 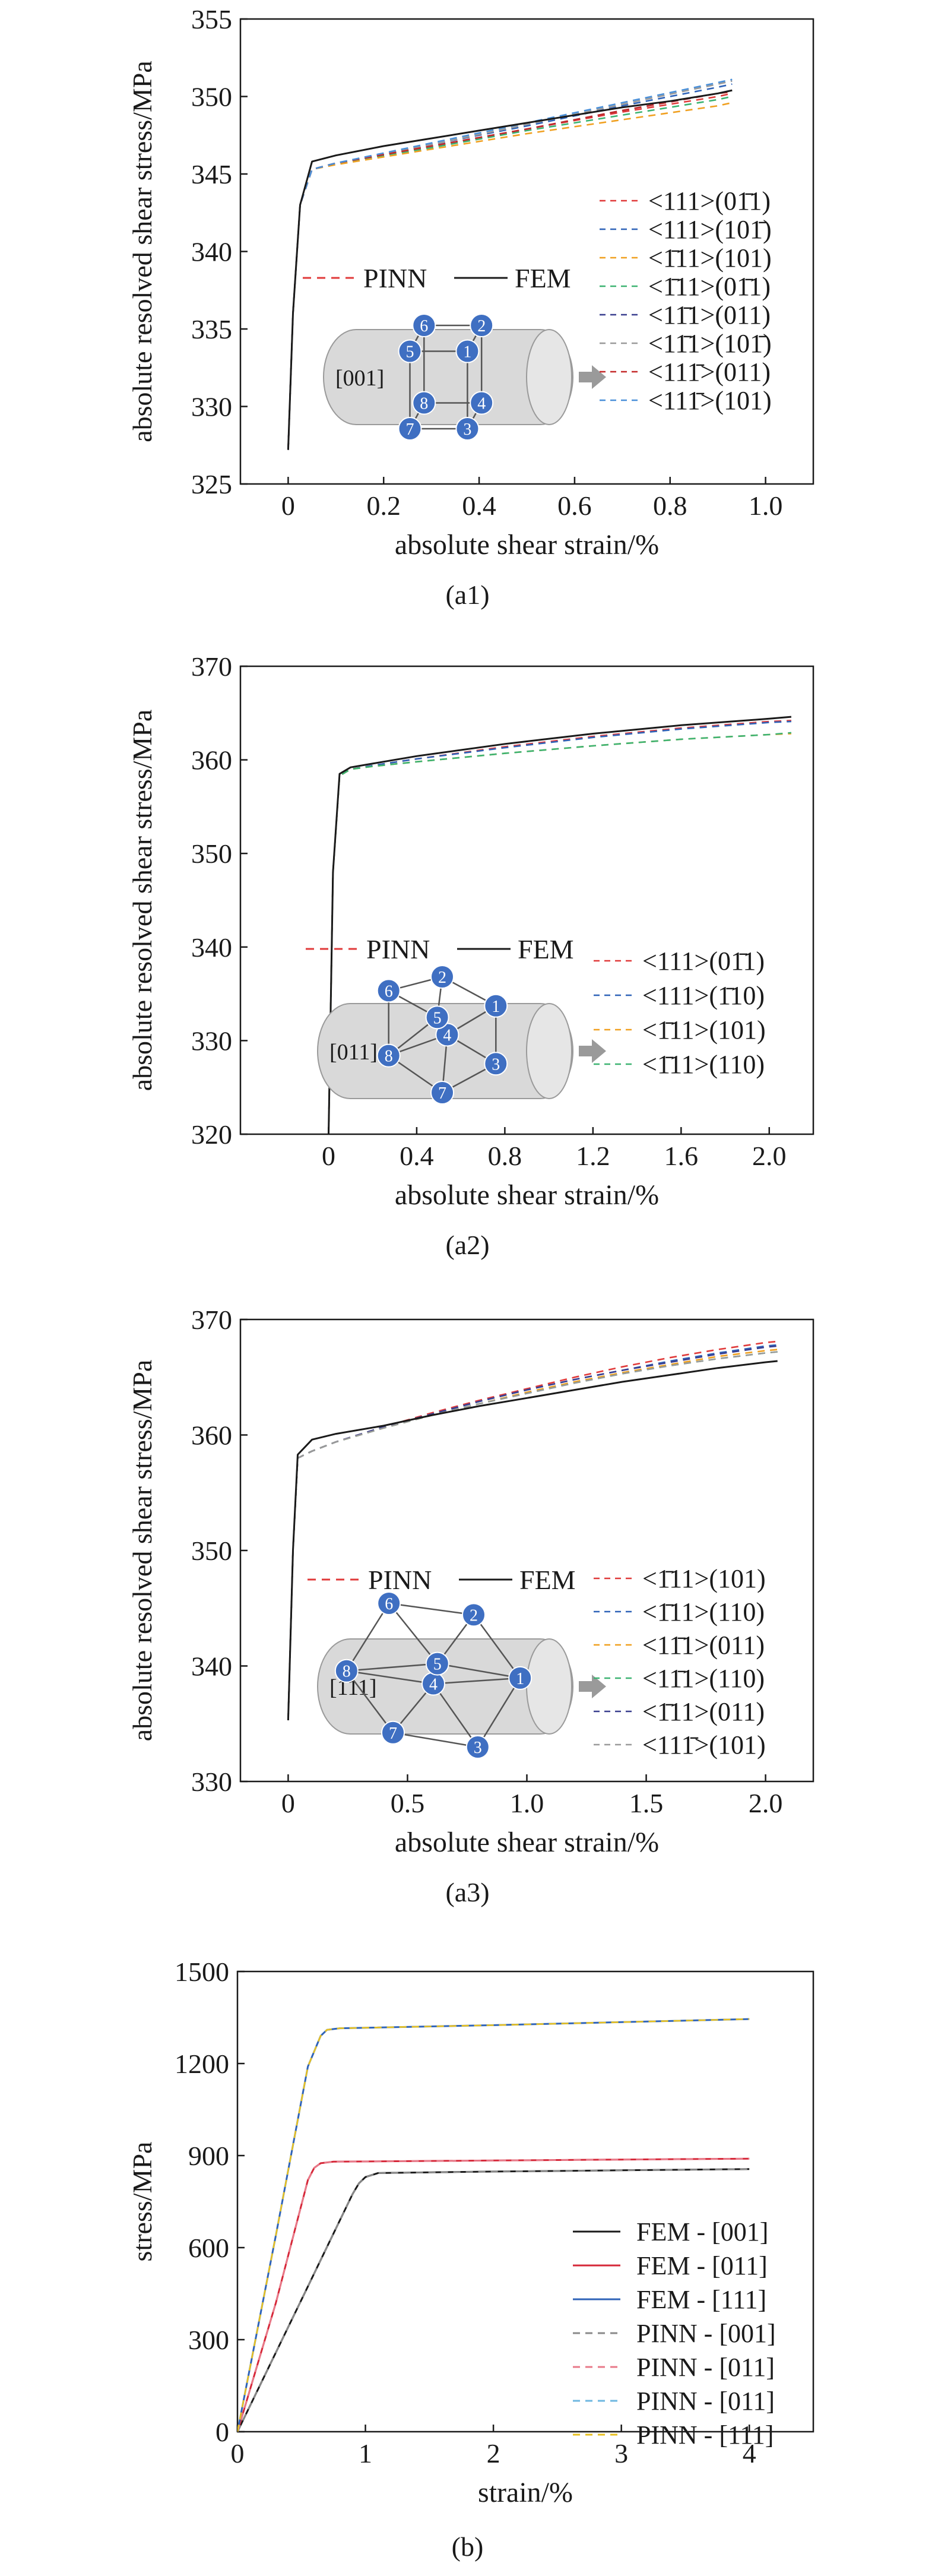 I want to click on caption-b: (b), so click(x=467, y=2546).